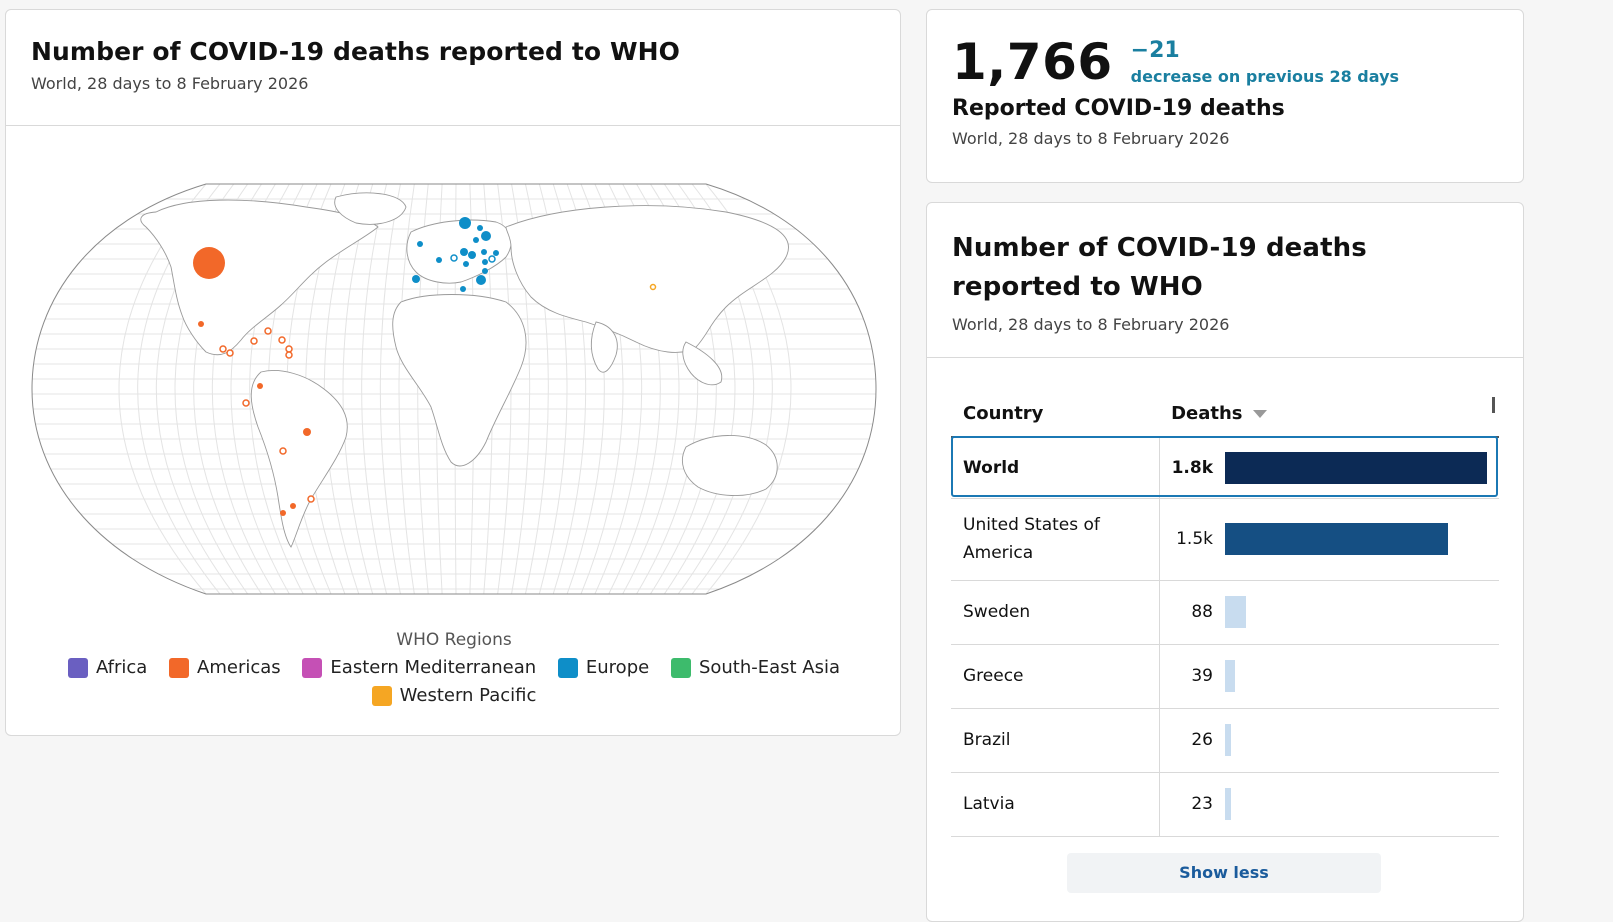 Image resolution: width=1613 pixels, height=922 pixels. I want to click on greenland, so click(370, 208).